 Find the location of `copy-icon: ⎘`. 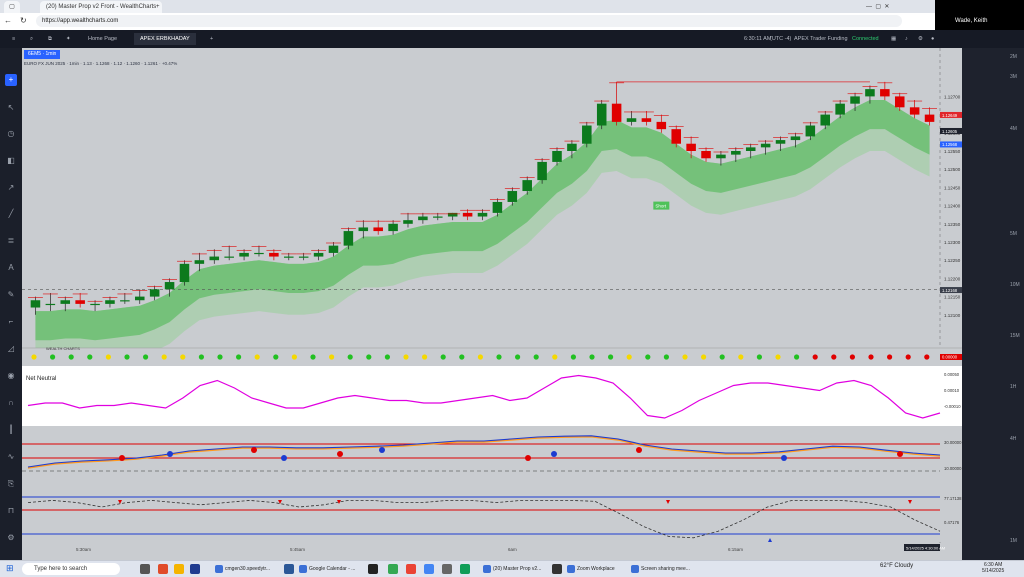

copy-icon: ⎘ is located at coordinates (11, 483).